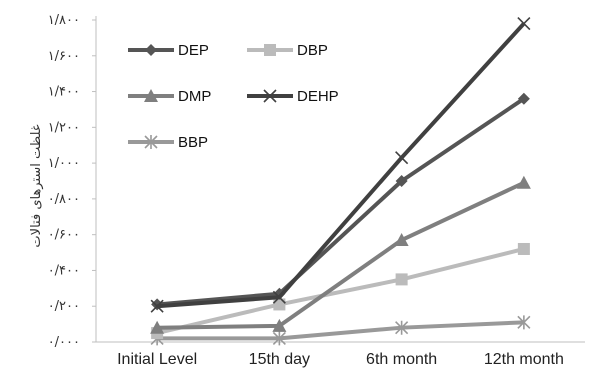 This screenshot has height=371, width=599. Describe the element at coordinates (293, 96) in the screenshot. I see `legend-item-dehp: DEHP` at that location.